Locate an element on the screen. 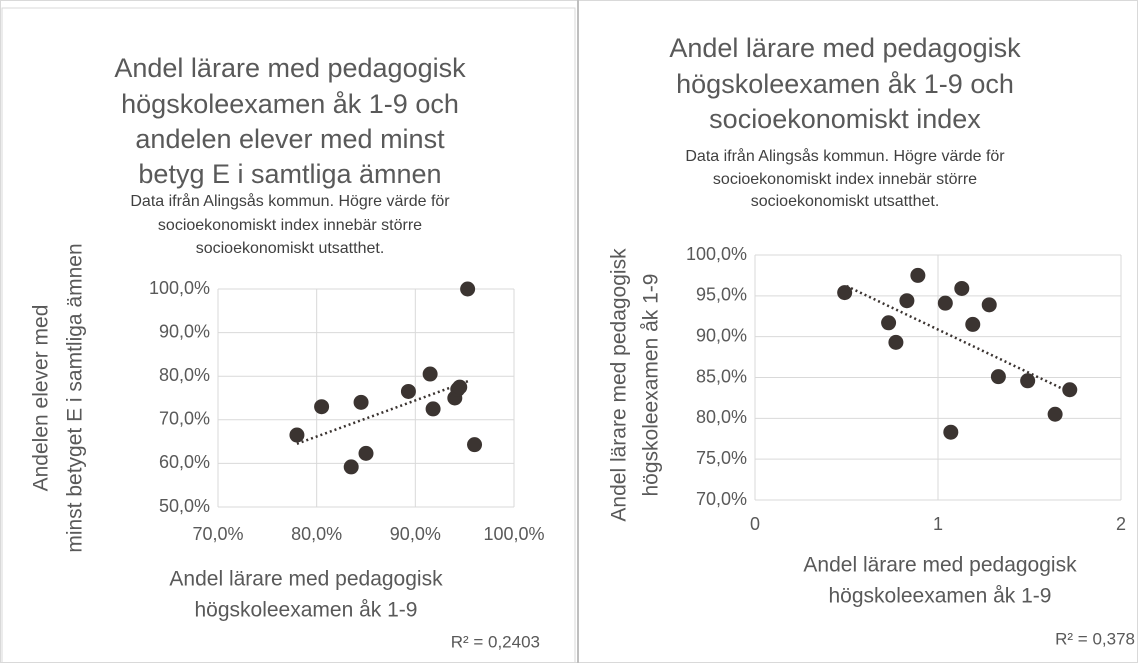 The image size is (1138, 663). y-axis-label: Andelen elever med is located at coordinates (41, 398).